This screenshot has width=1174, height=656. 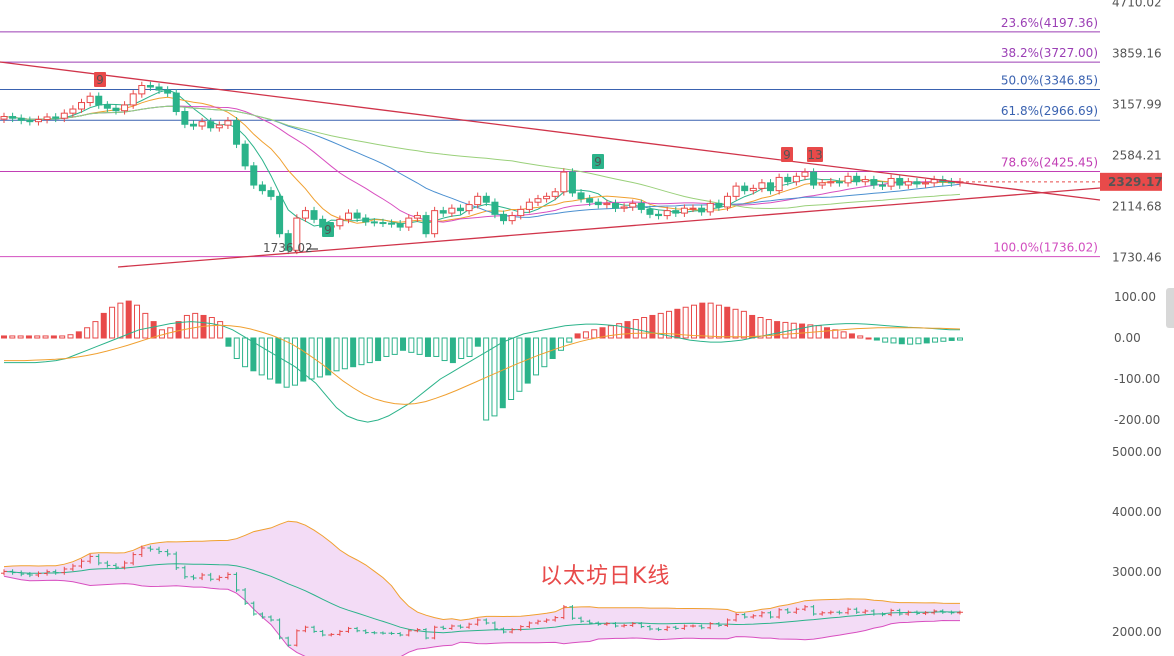 What do you see at coordinates (481, 598) in the screenshot?
I see `bollinger-mid` at bounding box center [481, 598].